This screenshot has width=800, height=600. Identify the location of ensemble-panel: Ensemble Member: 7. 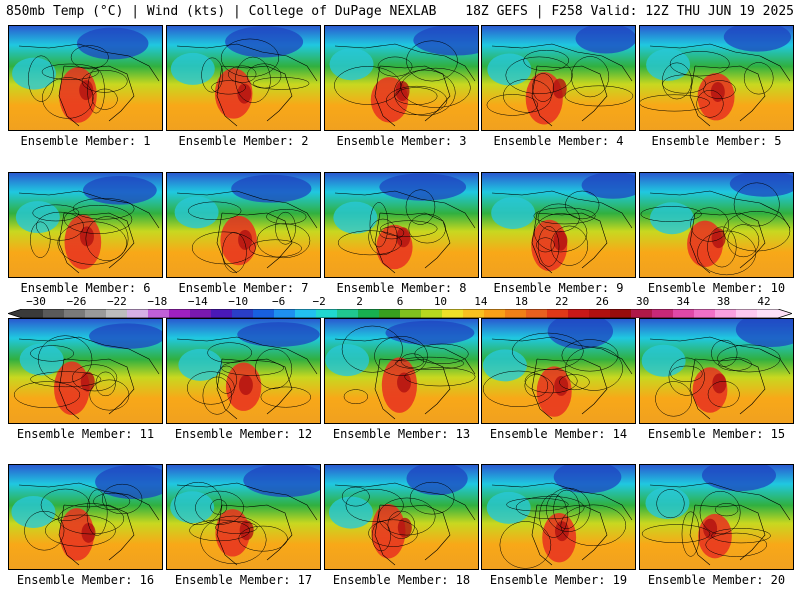
(243, 233).